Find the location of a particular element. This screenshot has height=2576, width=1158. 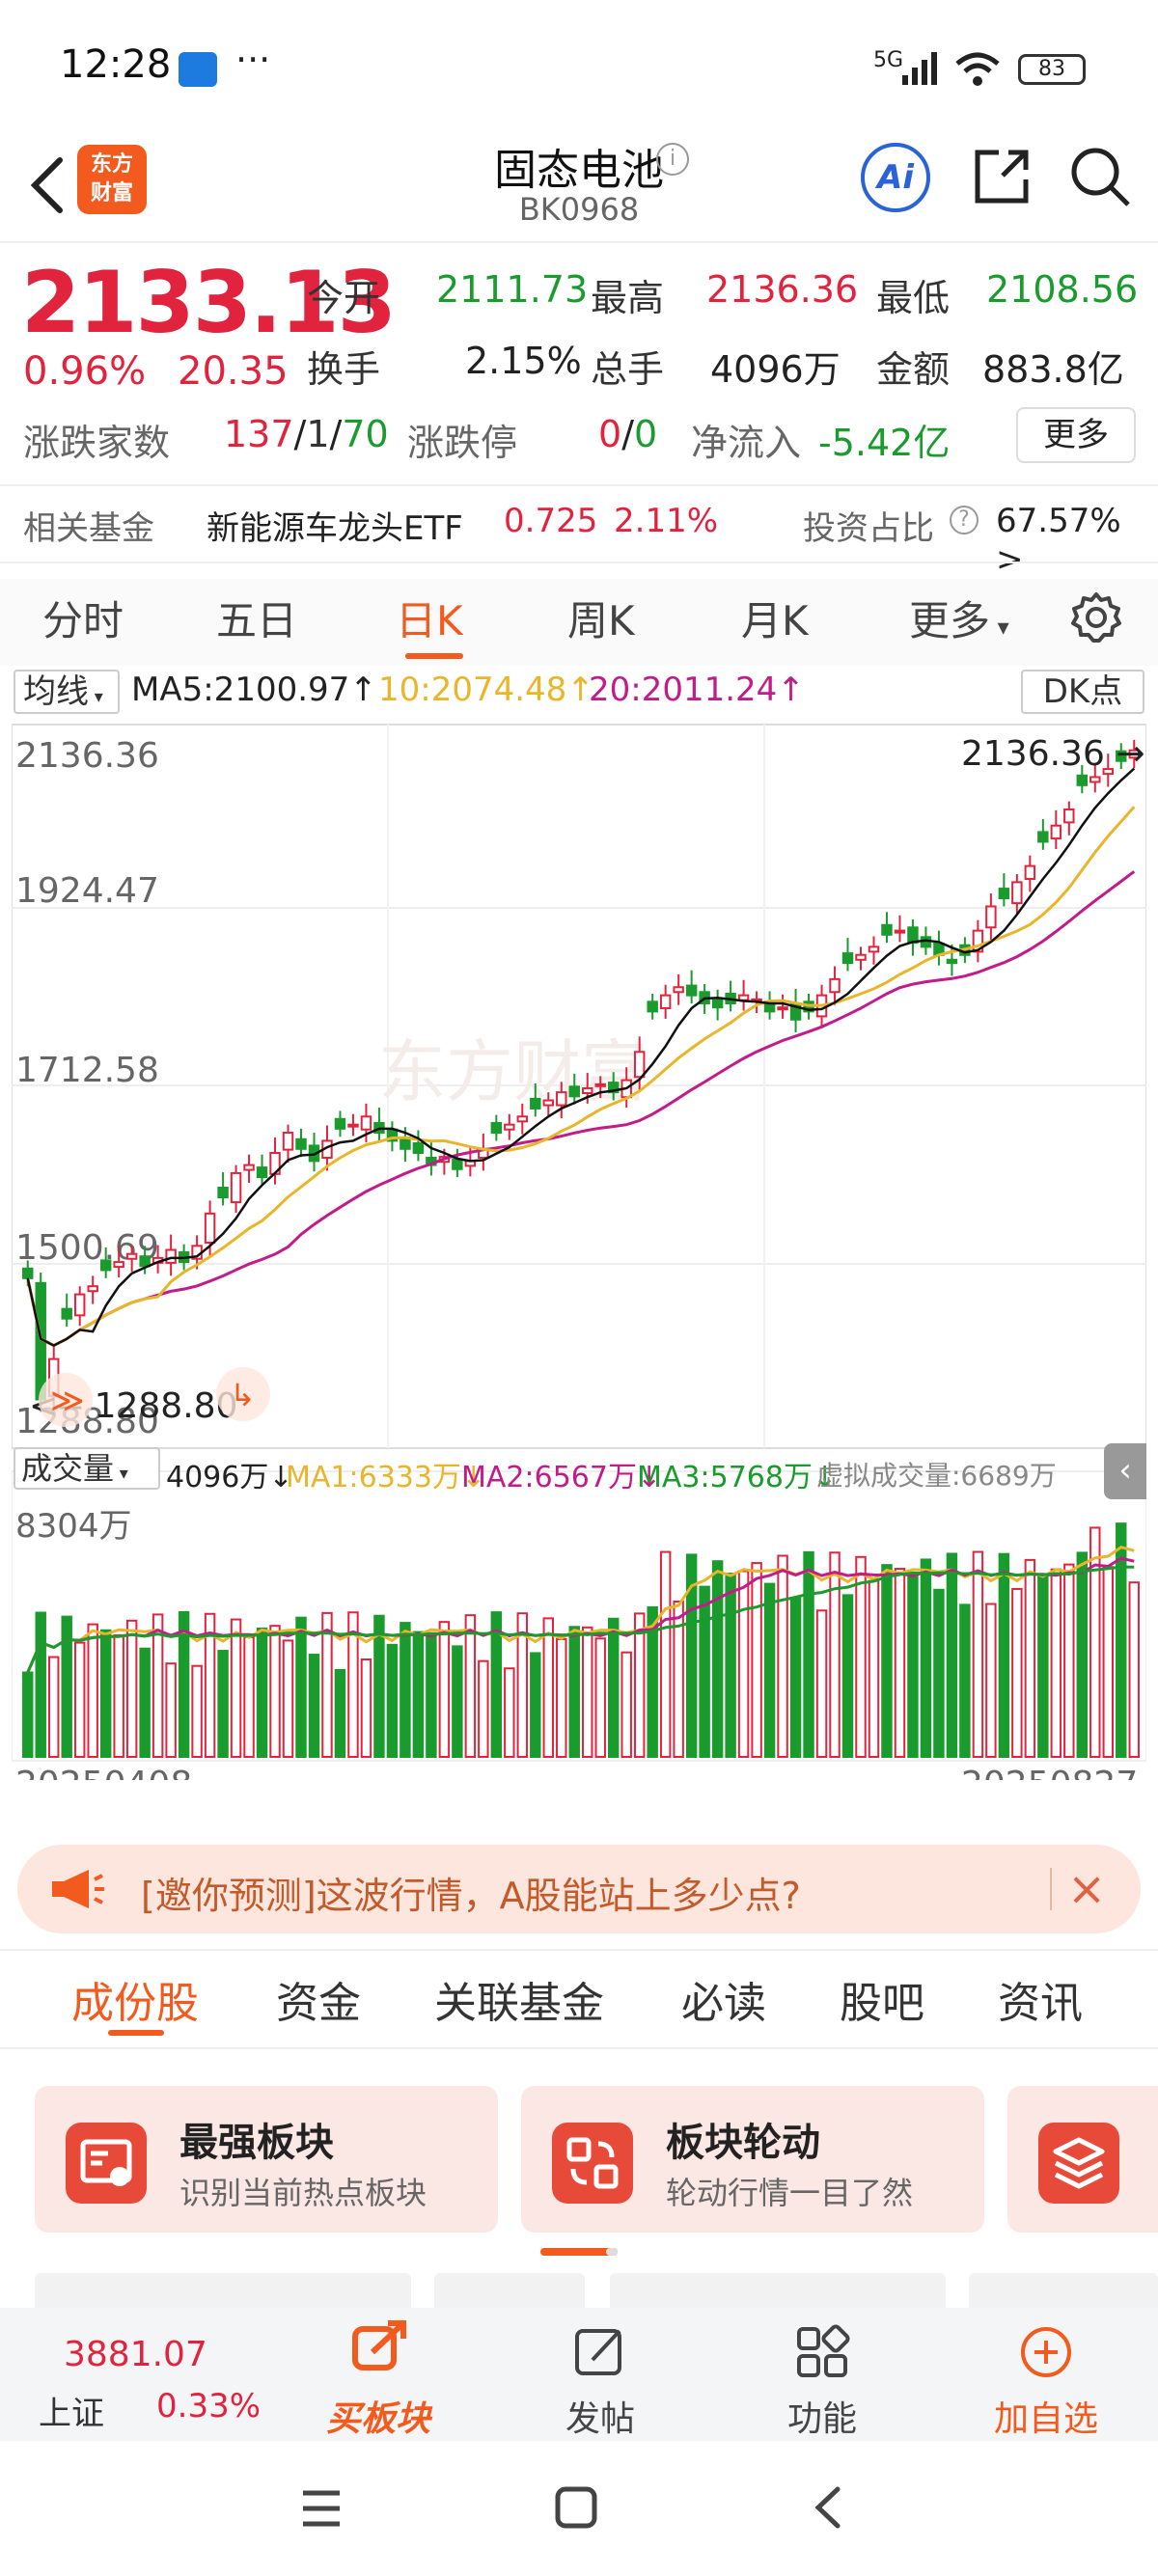

grid-apps-icon is located at coordinates (822, 2352).